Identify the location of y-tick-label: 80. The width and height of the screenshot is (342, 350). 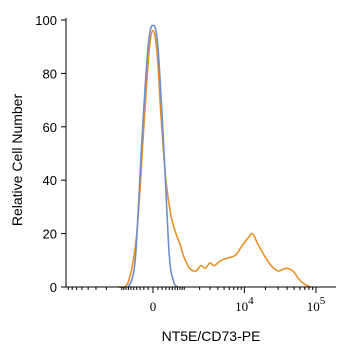
(50, 73).